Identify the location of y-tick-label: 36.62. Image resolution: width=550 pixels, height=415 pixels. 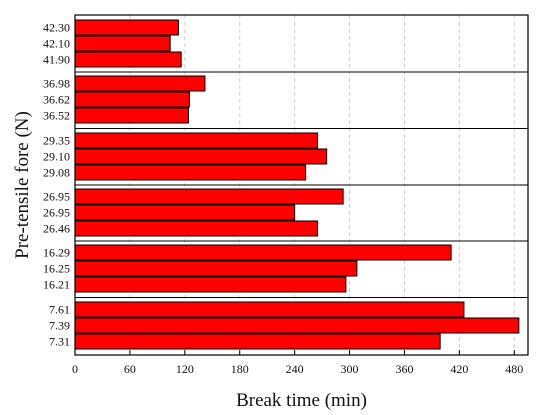
(56, 100).